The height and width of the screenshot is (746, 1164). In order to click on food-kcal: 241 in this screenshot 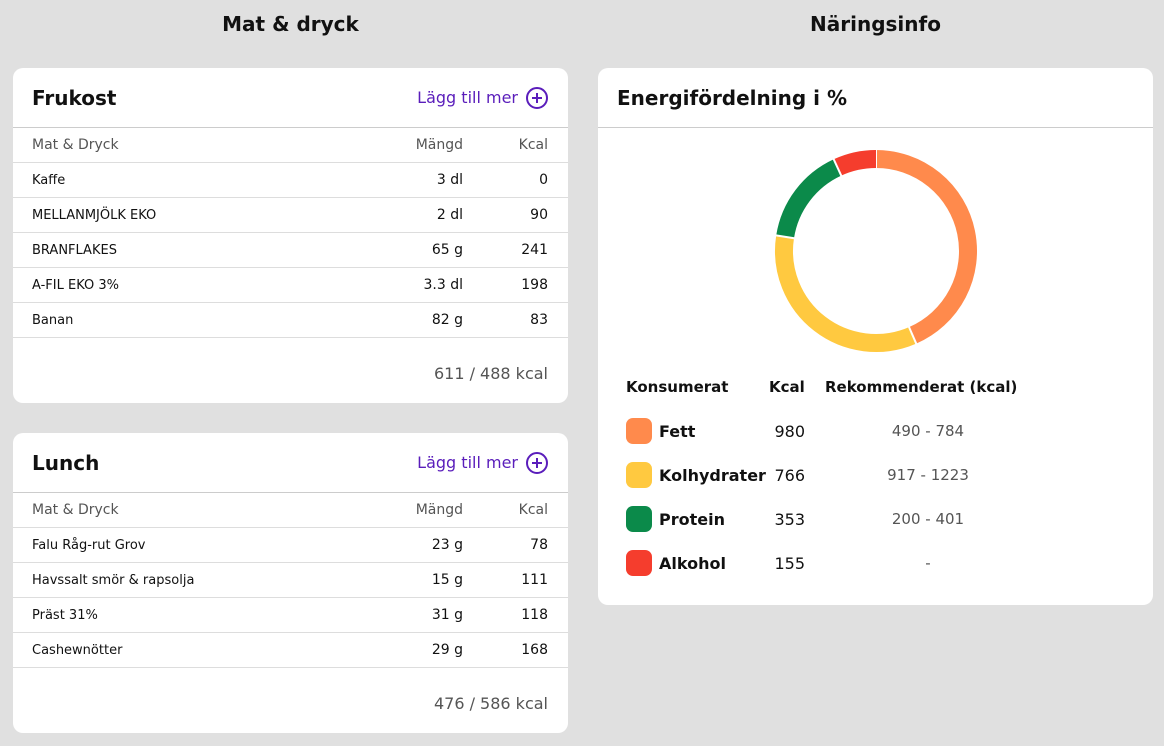, I will do `click(534, 250)`.